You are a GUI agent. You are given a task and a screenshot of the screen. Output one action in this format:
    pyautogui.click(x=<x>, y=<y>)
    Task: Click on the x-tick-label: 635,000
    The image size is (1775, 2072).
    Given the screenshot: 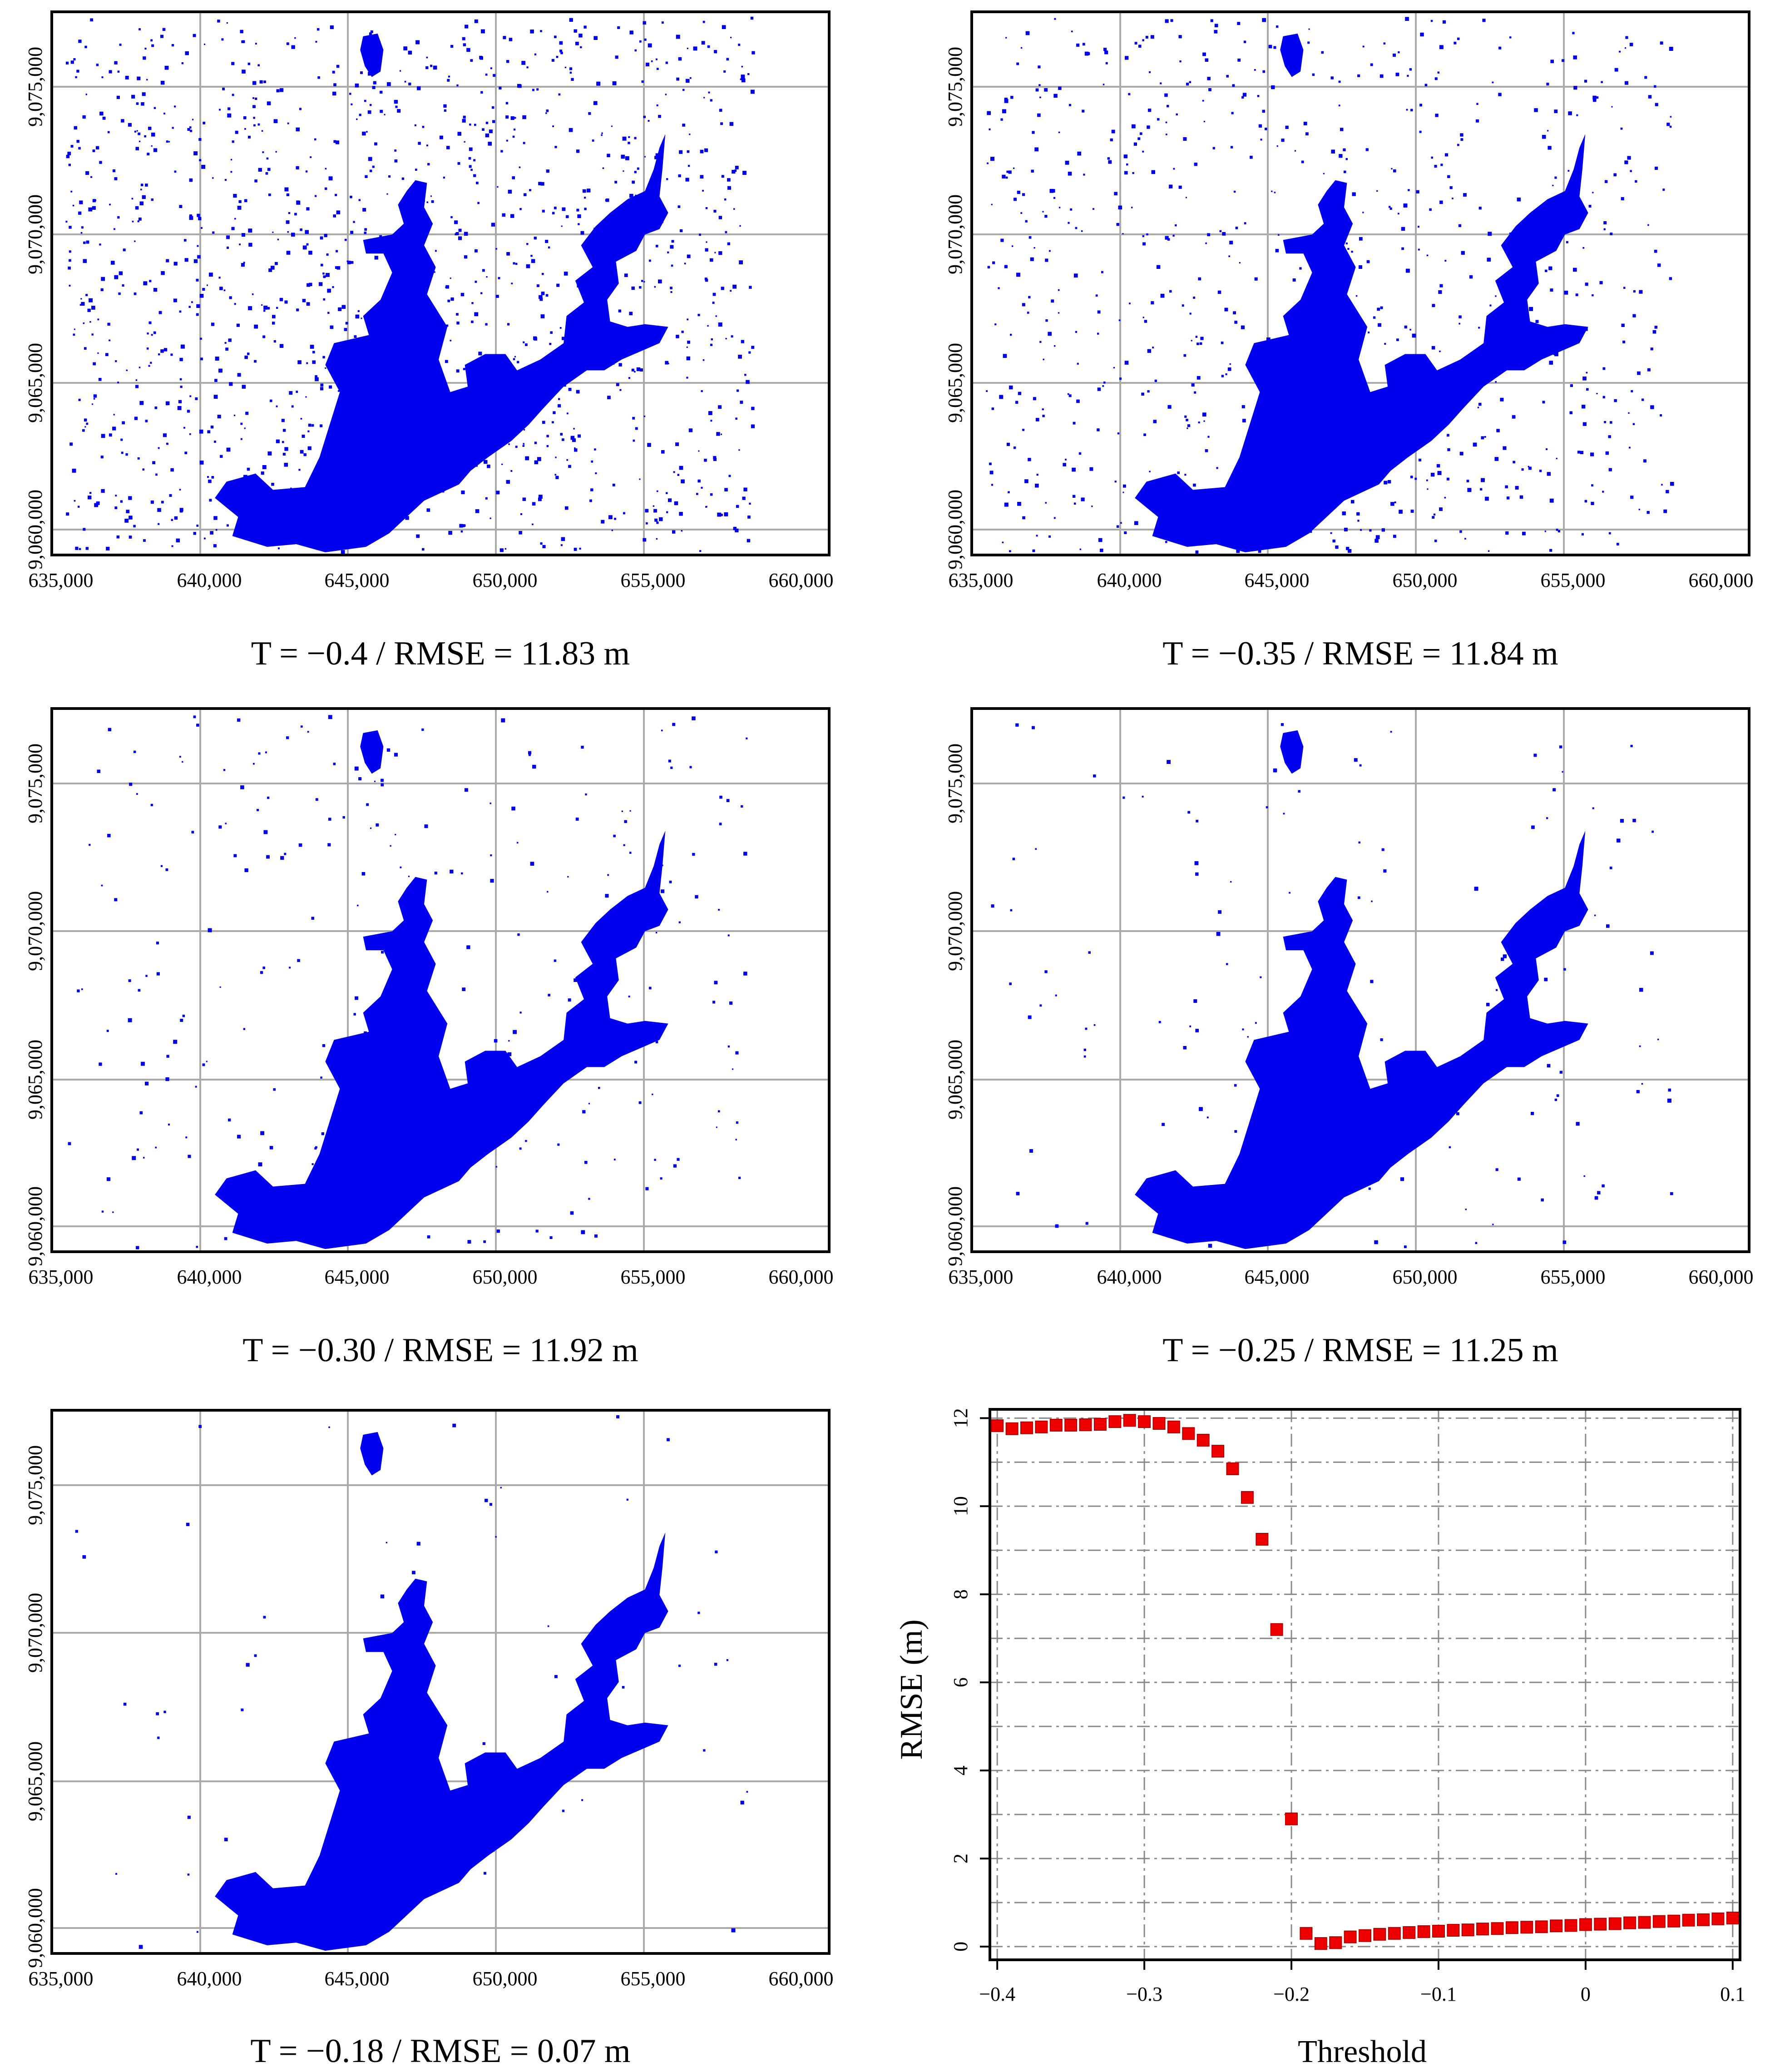 What is the action you would take?
    pyautogui.click(x=61, y=580)
    